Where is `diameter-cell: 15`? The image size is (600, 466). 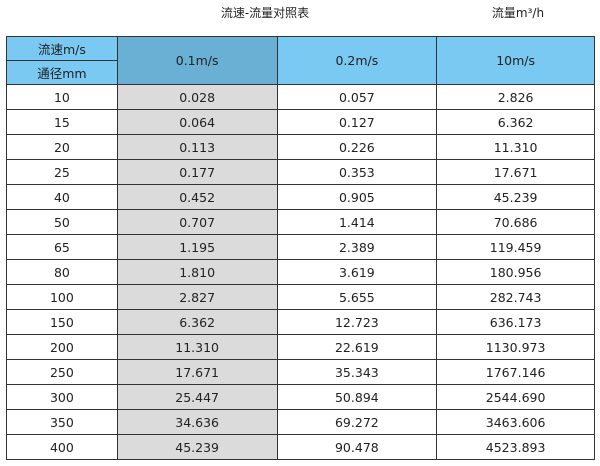
diameter-cell: 15 is located at coordinates (62, 122).